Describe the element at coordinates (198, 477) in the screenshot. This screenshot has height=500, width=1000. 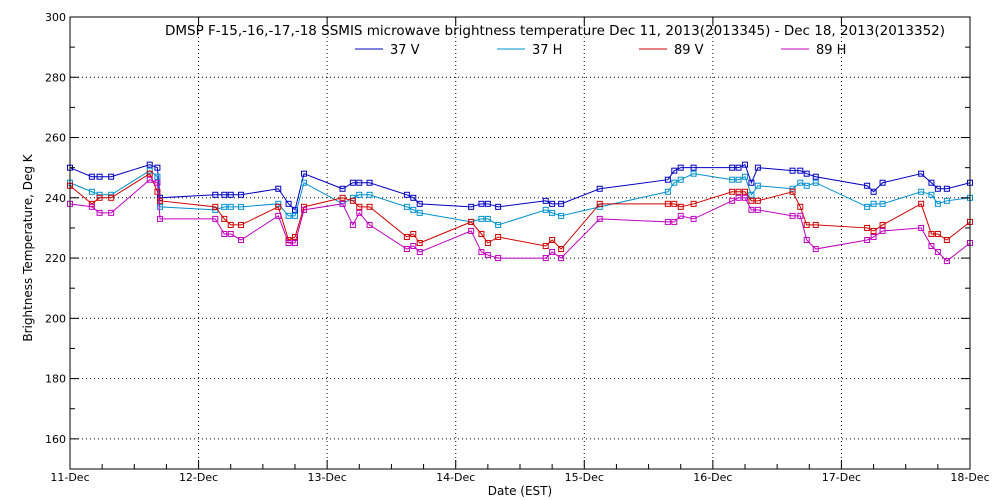
I see `x-tick-label: 12-Dec` at that location.